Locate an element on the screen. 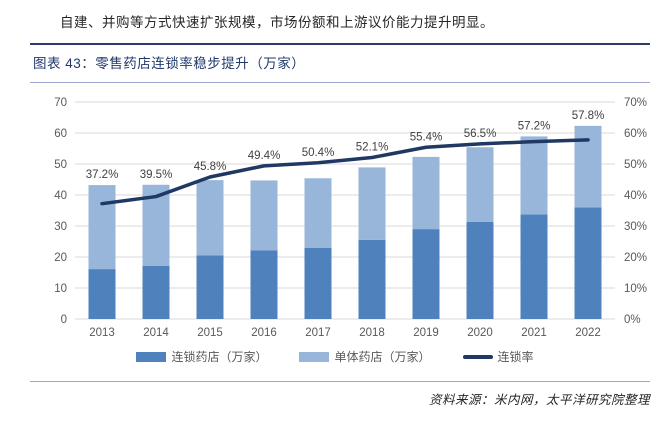 The image size is (670, 424). x-axis-label-2021: 2021 is located at coordinates (534, 333).